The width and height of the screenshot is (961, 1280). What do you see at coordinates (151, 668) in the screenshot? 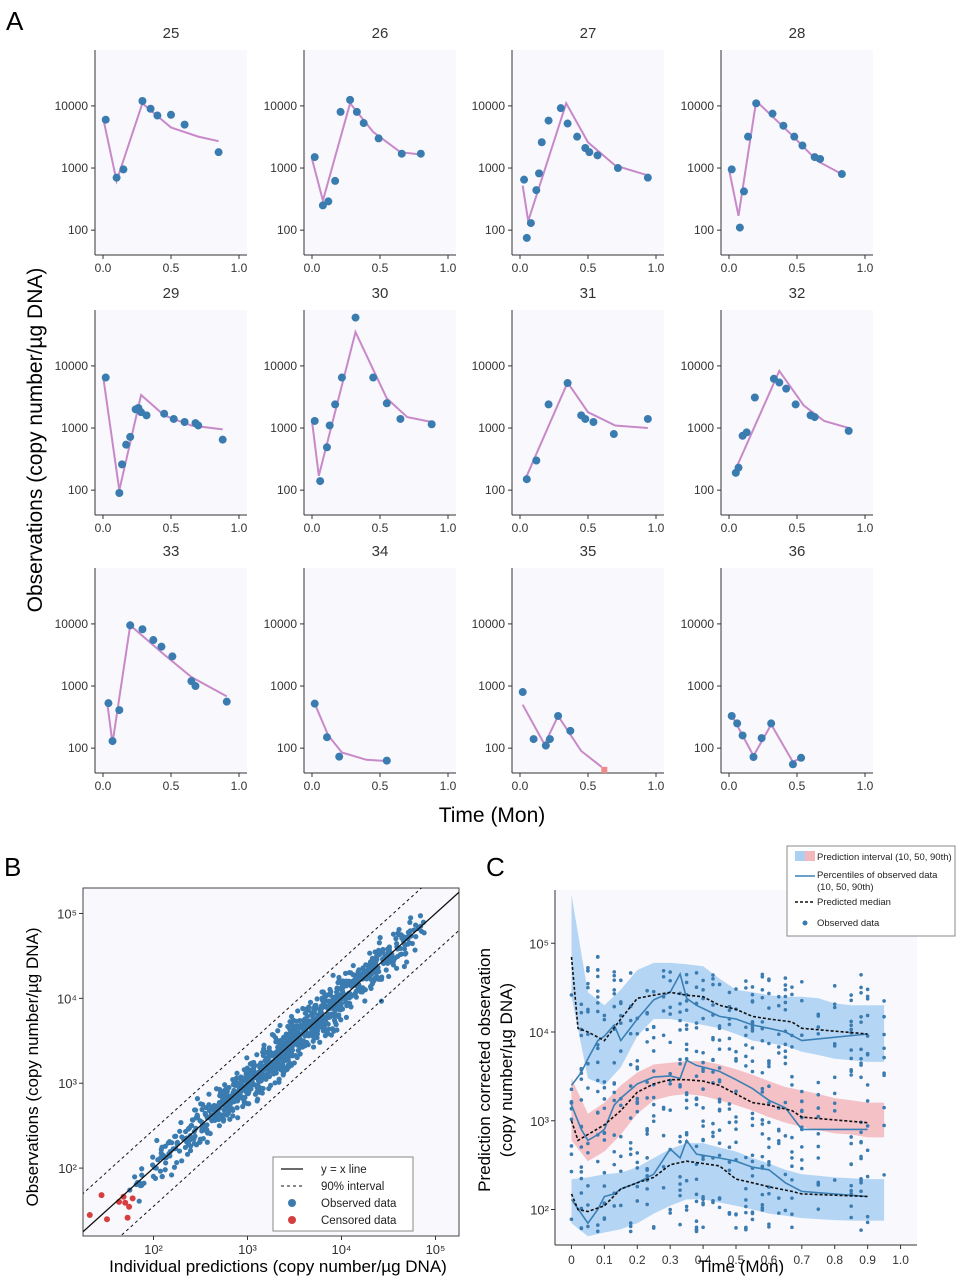
I see `subject-plot-33: 33 0.0 0.5 1.0 100 1000 10000` at bounding box center [151, 668].